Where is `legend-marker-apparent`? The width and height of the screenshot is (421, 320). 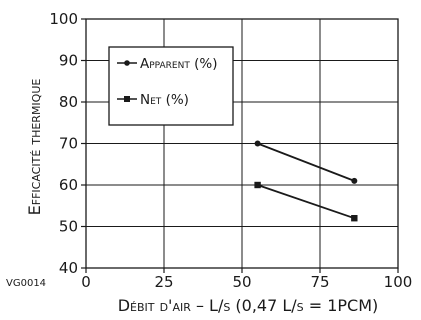 legend-marker-apparent is located at coordinates (127, 63).